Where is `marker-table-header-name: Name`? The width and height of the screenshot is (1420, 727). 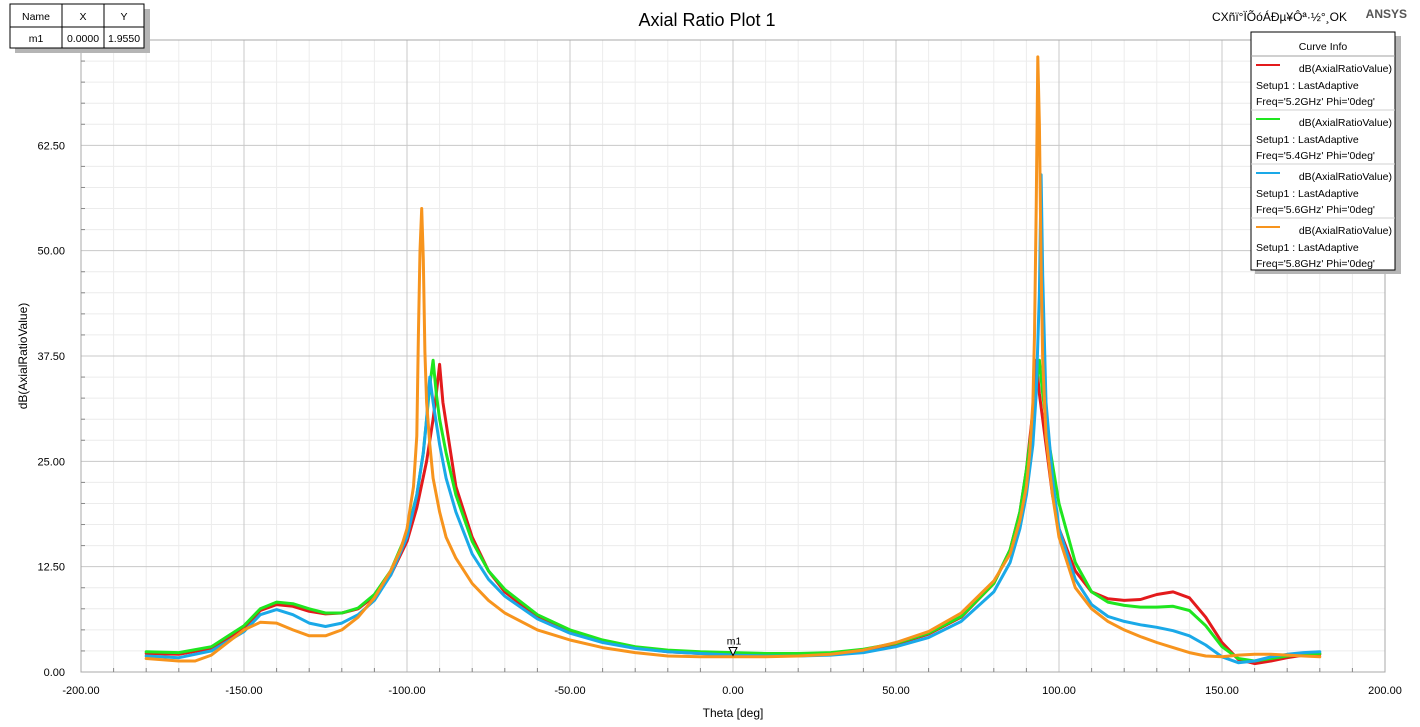 marker-table-header-name: Name is located at coordinates (36, 17).